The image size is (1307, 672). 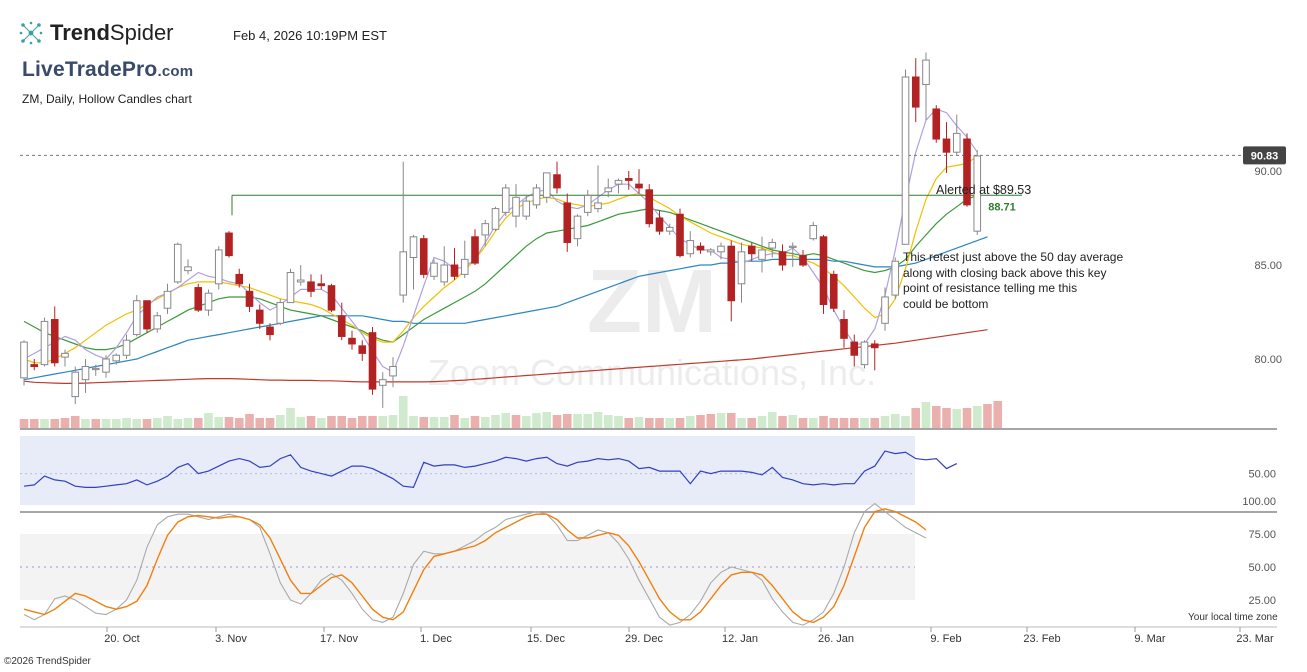 I want to click on watermark-symbol: ZM, so click(x=652, y=302).